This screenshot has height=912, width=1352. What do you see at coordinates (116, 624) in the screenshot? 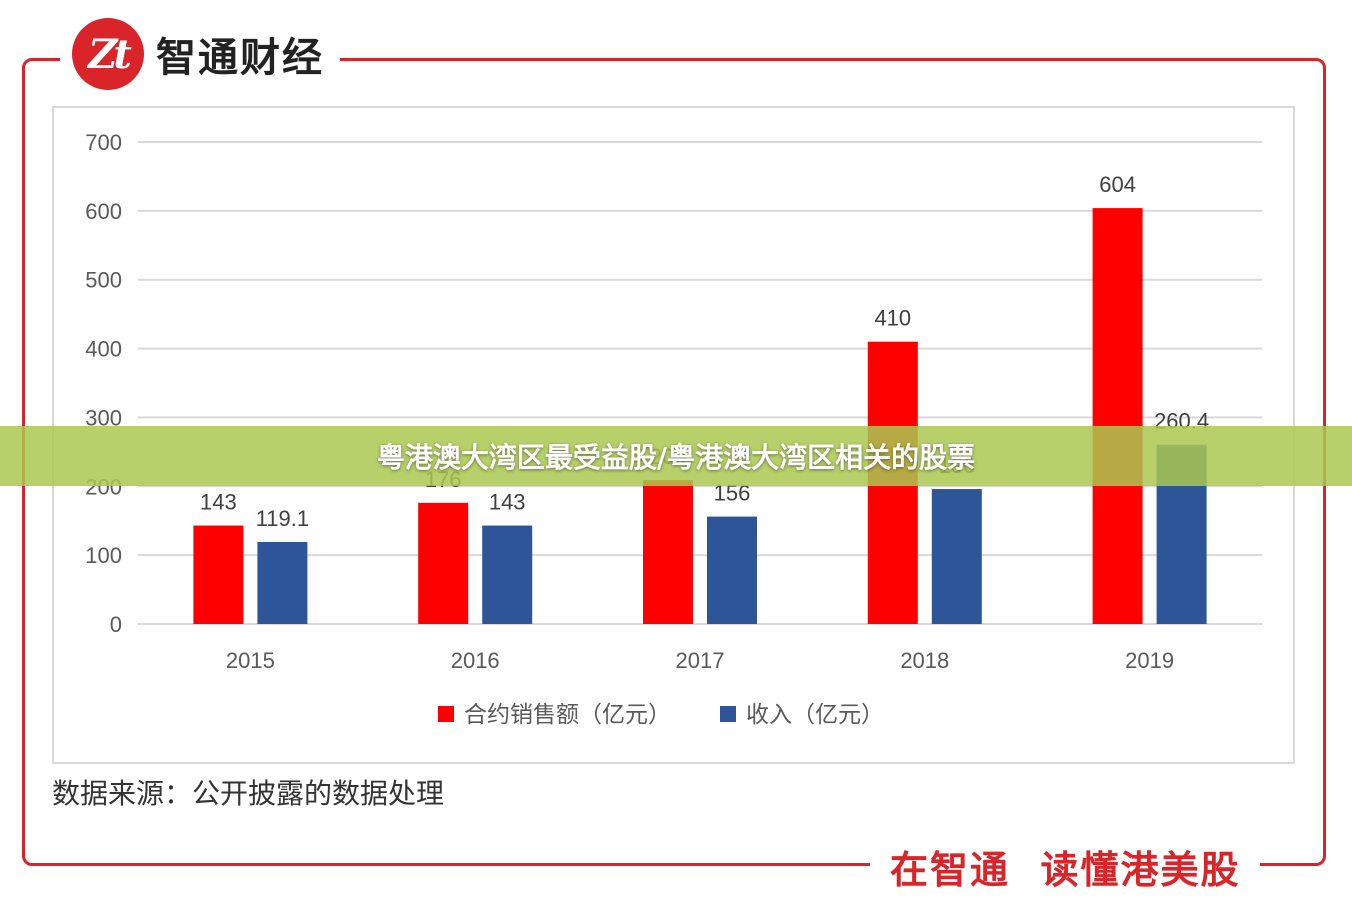
I see `y-tick-label: 0` at bounding box center [116, 624].